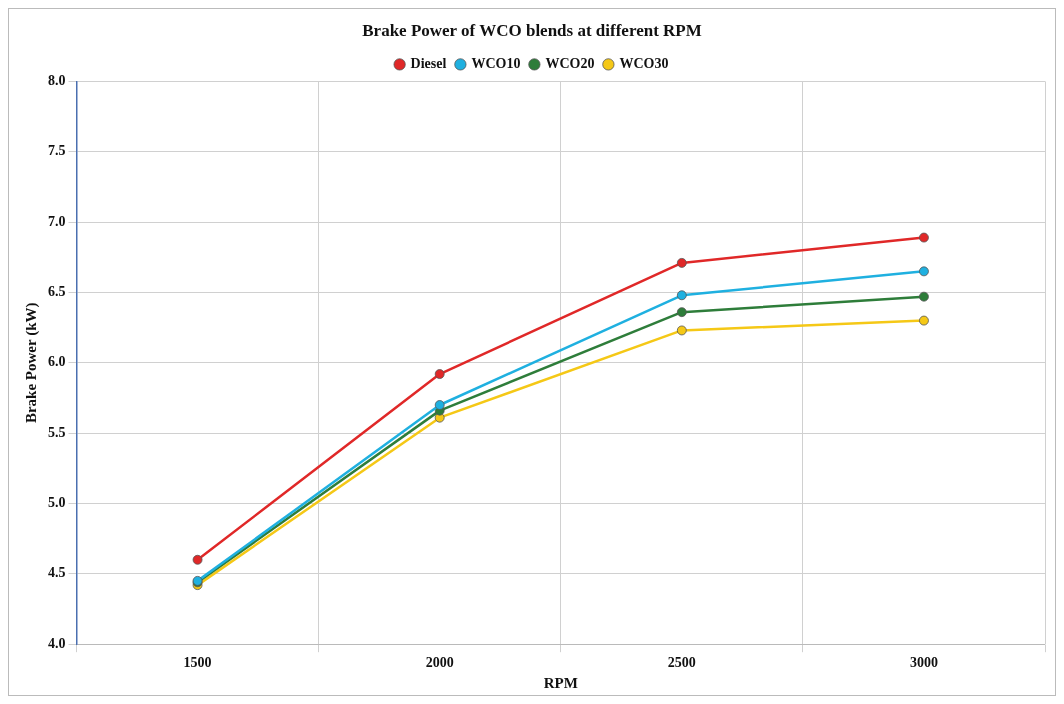  Describe the element at coordinates (57, 292) in the screenshot. I see `y-tick-label: 6.5` at that location.